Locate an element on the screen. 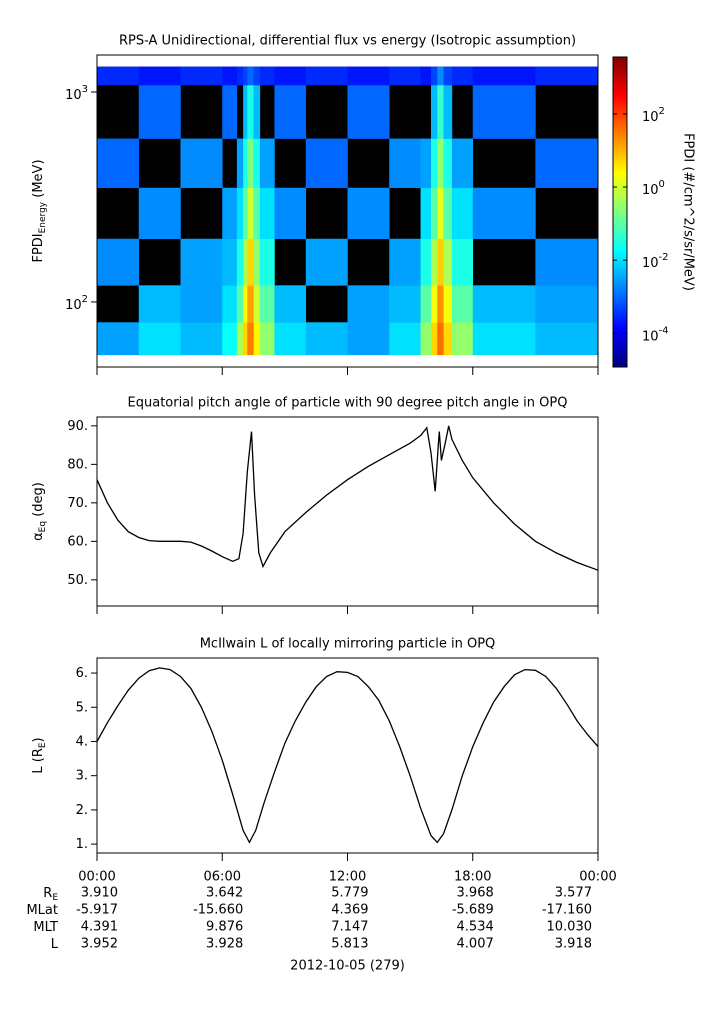  y-label-text: FPDI is located at coordinates (38, 247).